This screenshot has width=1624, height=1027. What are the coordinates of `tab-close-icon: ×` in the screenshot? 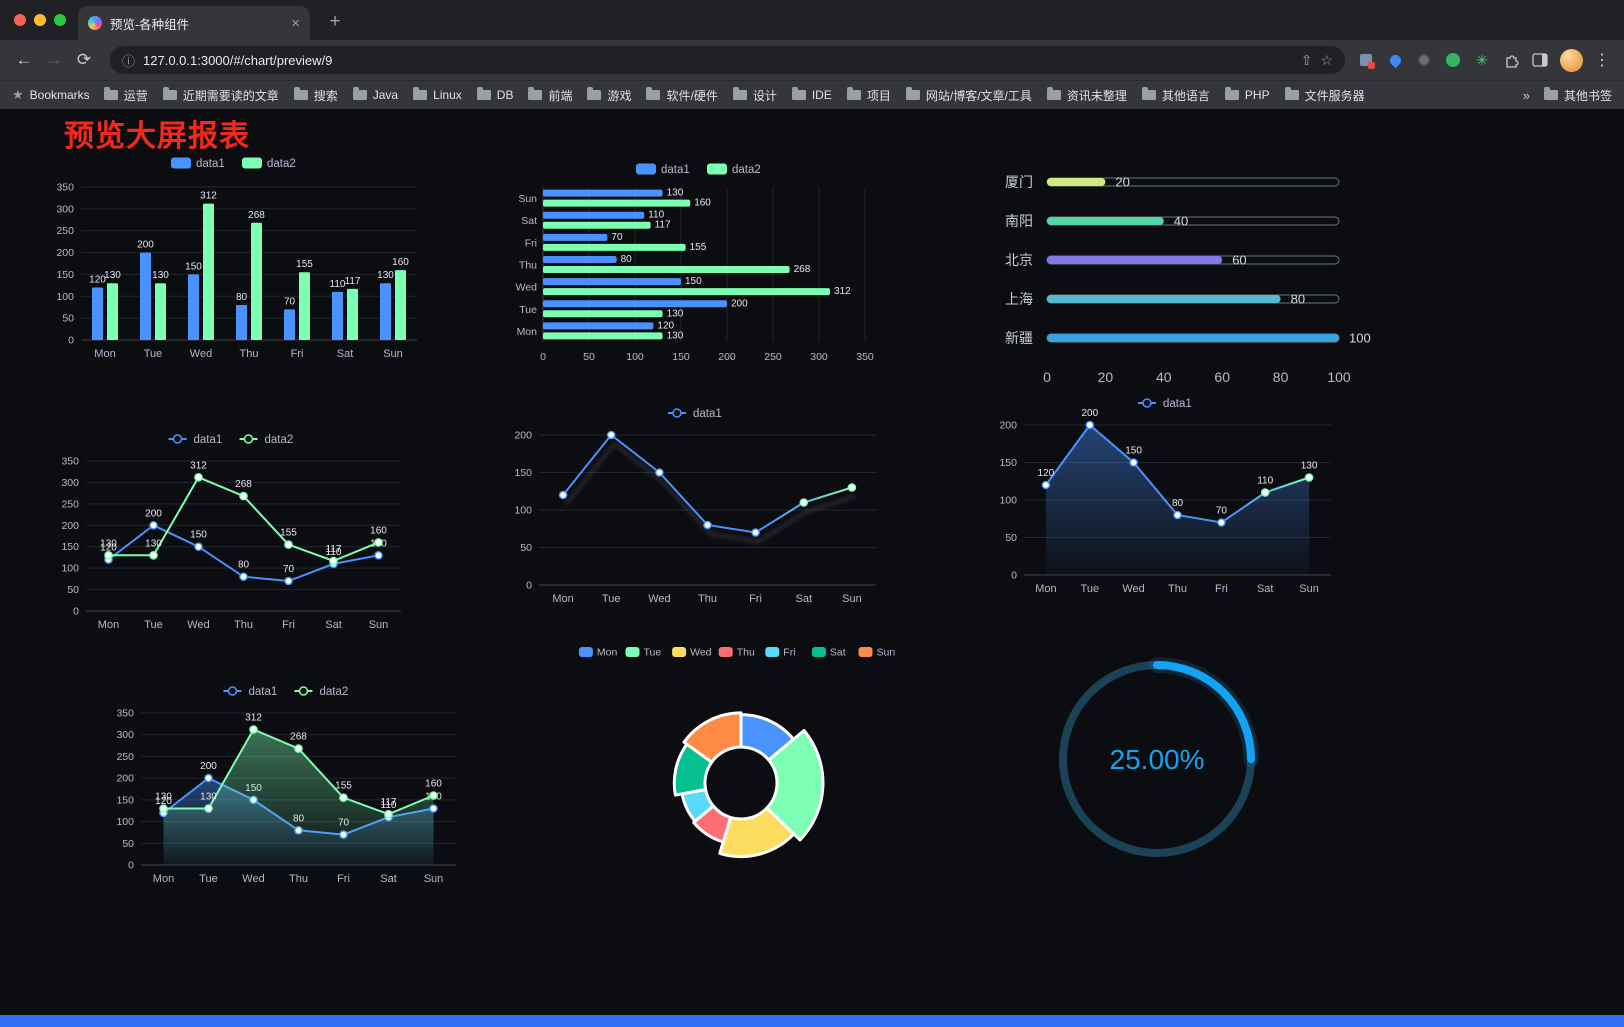 It's located at (295, 23).